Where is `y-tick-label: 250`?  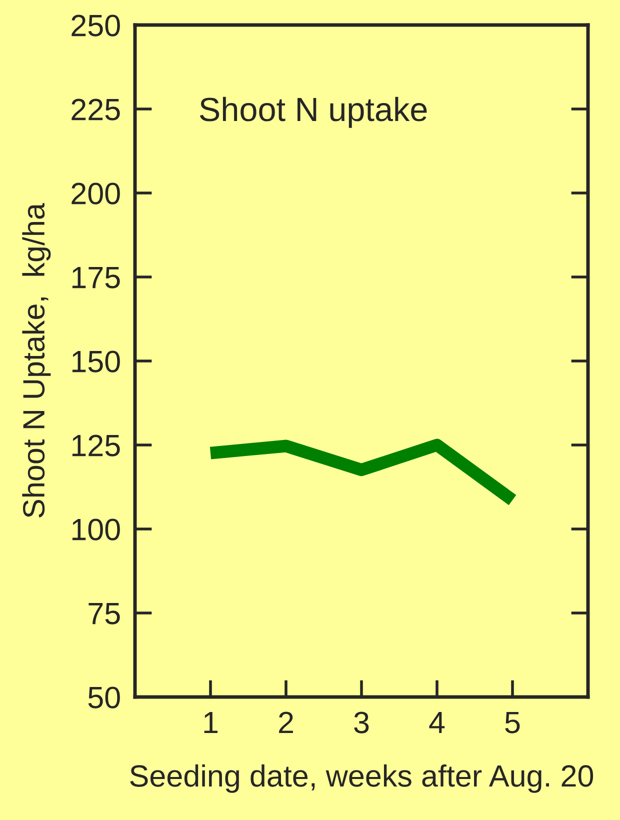 y-tick-label: 250 is located at coordinates (96, 25).